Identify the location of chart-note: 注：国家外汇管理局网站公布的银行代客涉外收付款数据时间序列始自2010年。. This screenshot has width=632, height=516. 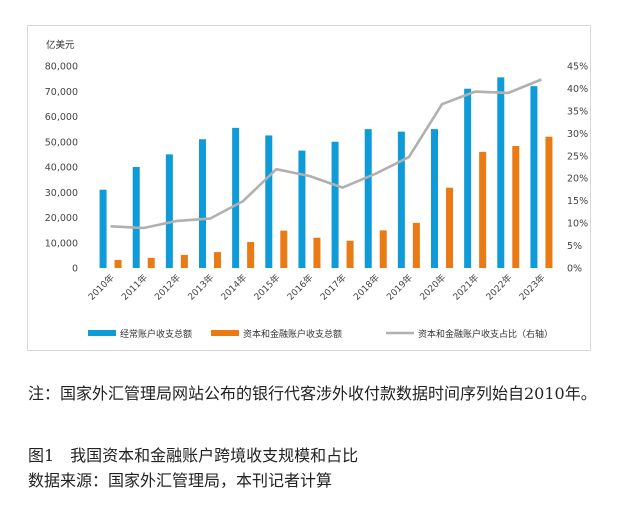
(312, 393).